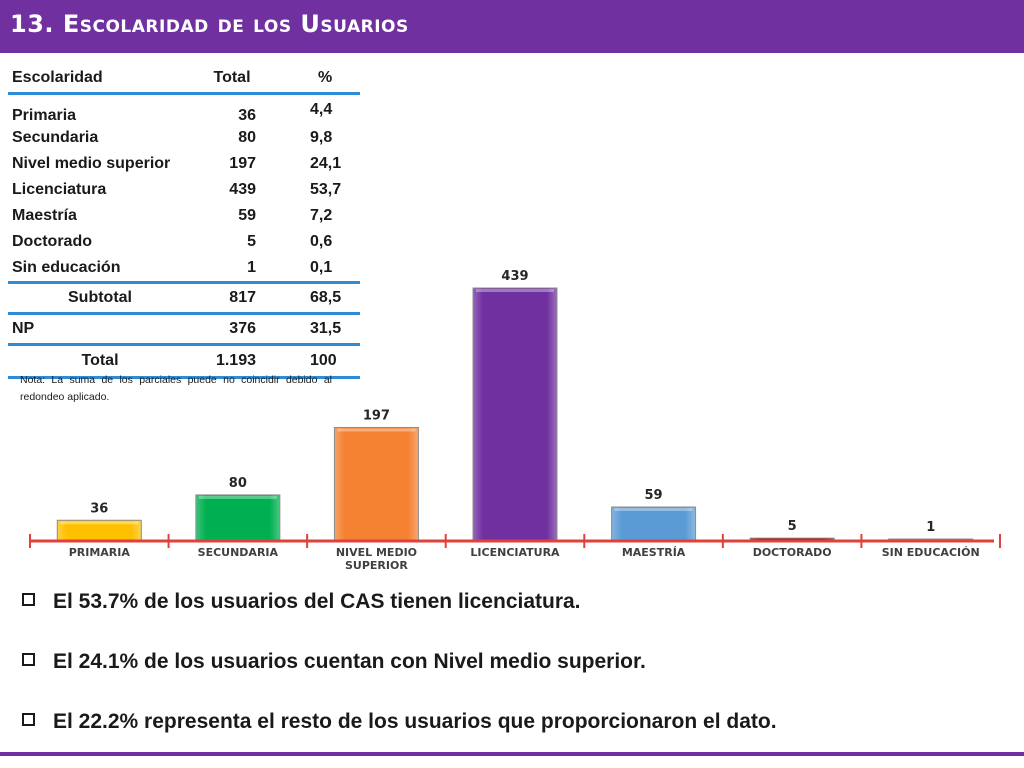 This screenshot has width=1024, height=768. What do you see at coordinates (57, 77) in the screenshot?
I see `col-header-escolaridad: Escolaridad` at bounding box center [57, 77].